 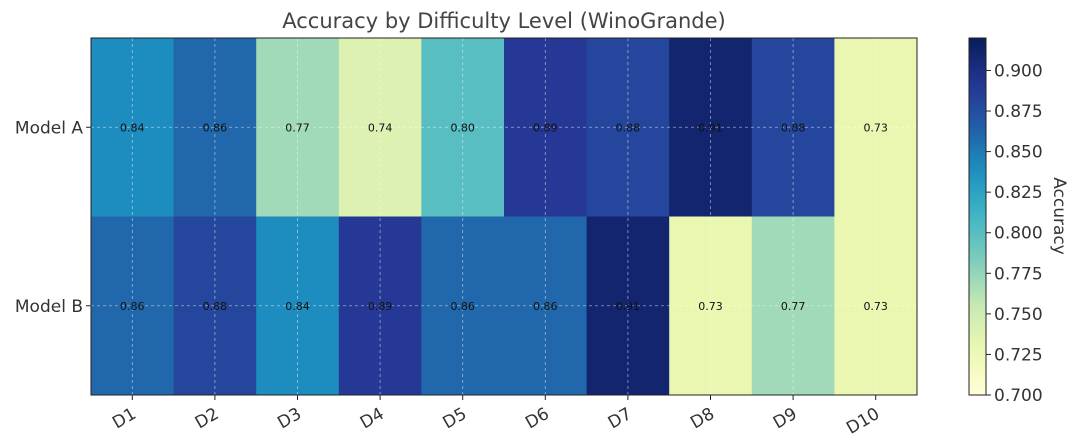 I want to click on cell-value-label: 0.74, so click(x=380, y=127).